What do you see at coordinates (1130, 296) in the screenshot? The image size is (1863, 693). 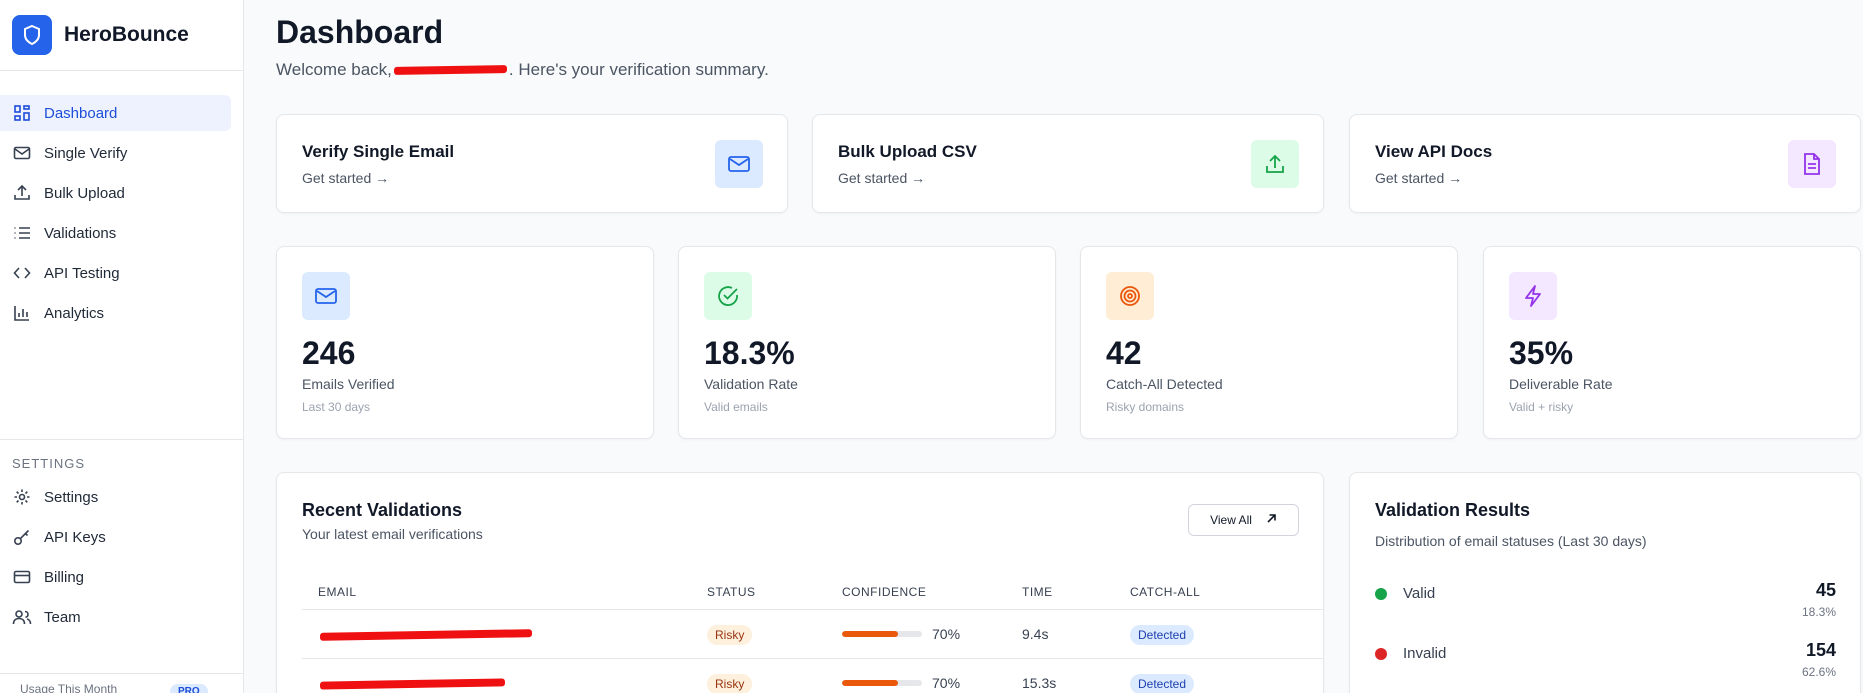 I see `target-icon` at bounding box center [1130, 296].